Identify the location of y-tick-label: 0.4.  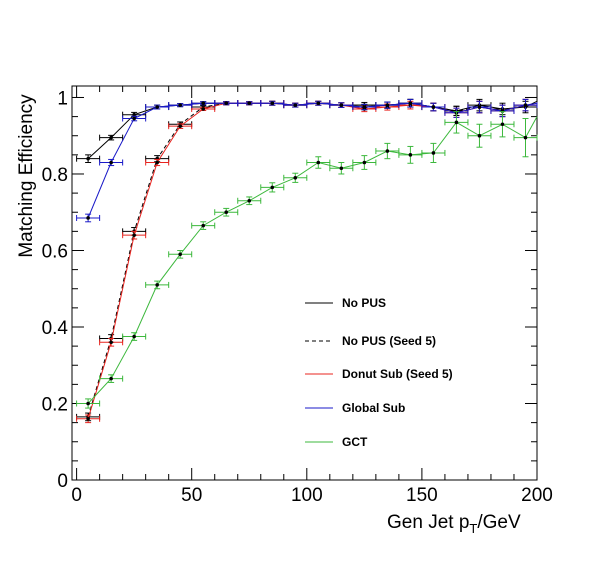
(55, 328).